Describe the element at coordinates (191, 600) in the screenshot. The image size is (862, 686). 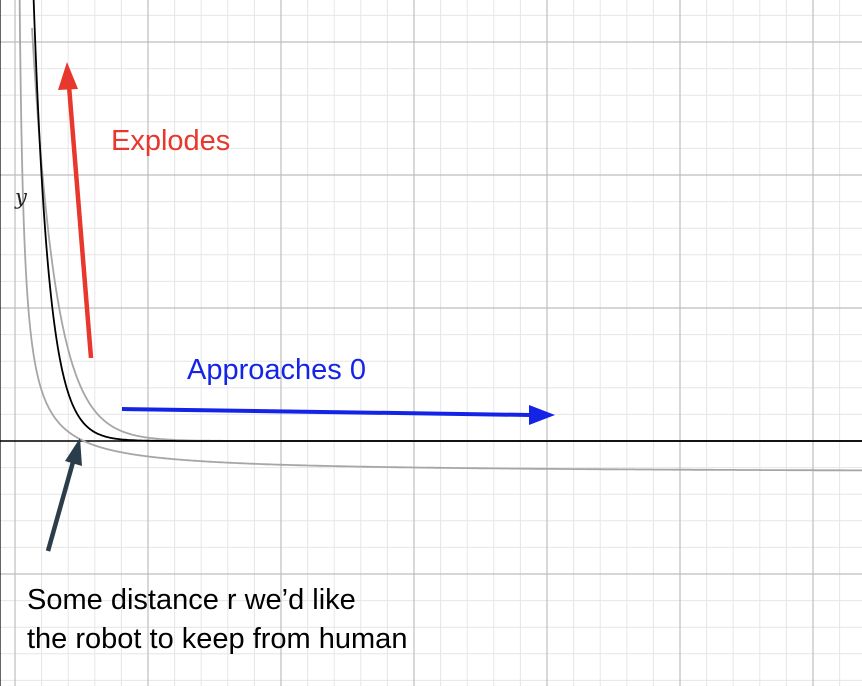
I see `distance-caption-line1: Some distance r we’d like` at that location.